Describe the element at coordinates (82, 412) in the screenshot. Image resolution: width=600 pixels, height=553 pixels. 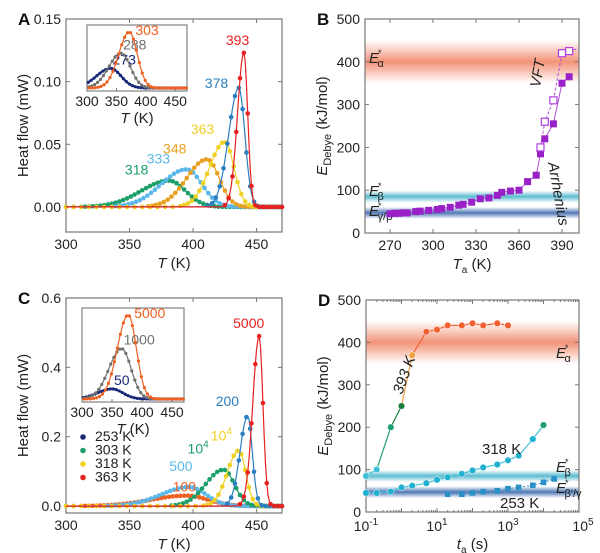
I see `inset-x-tick-label: 300` at that location.